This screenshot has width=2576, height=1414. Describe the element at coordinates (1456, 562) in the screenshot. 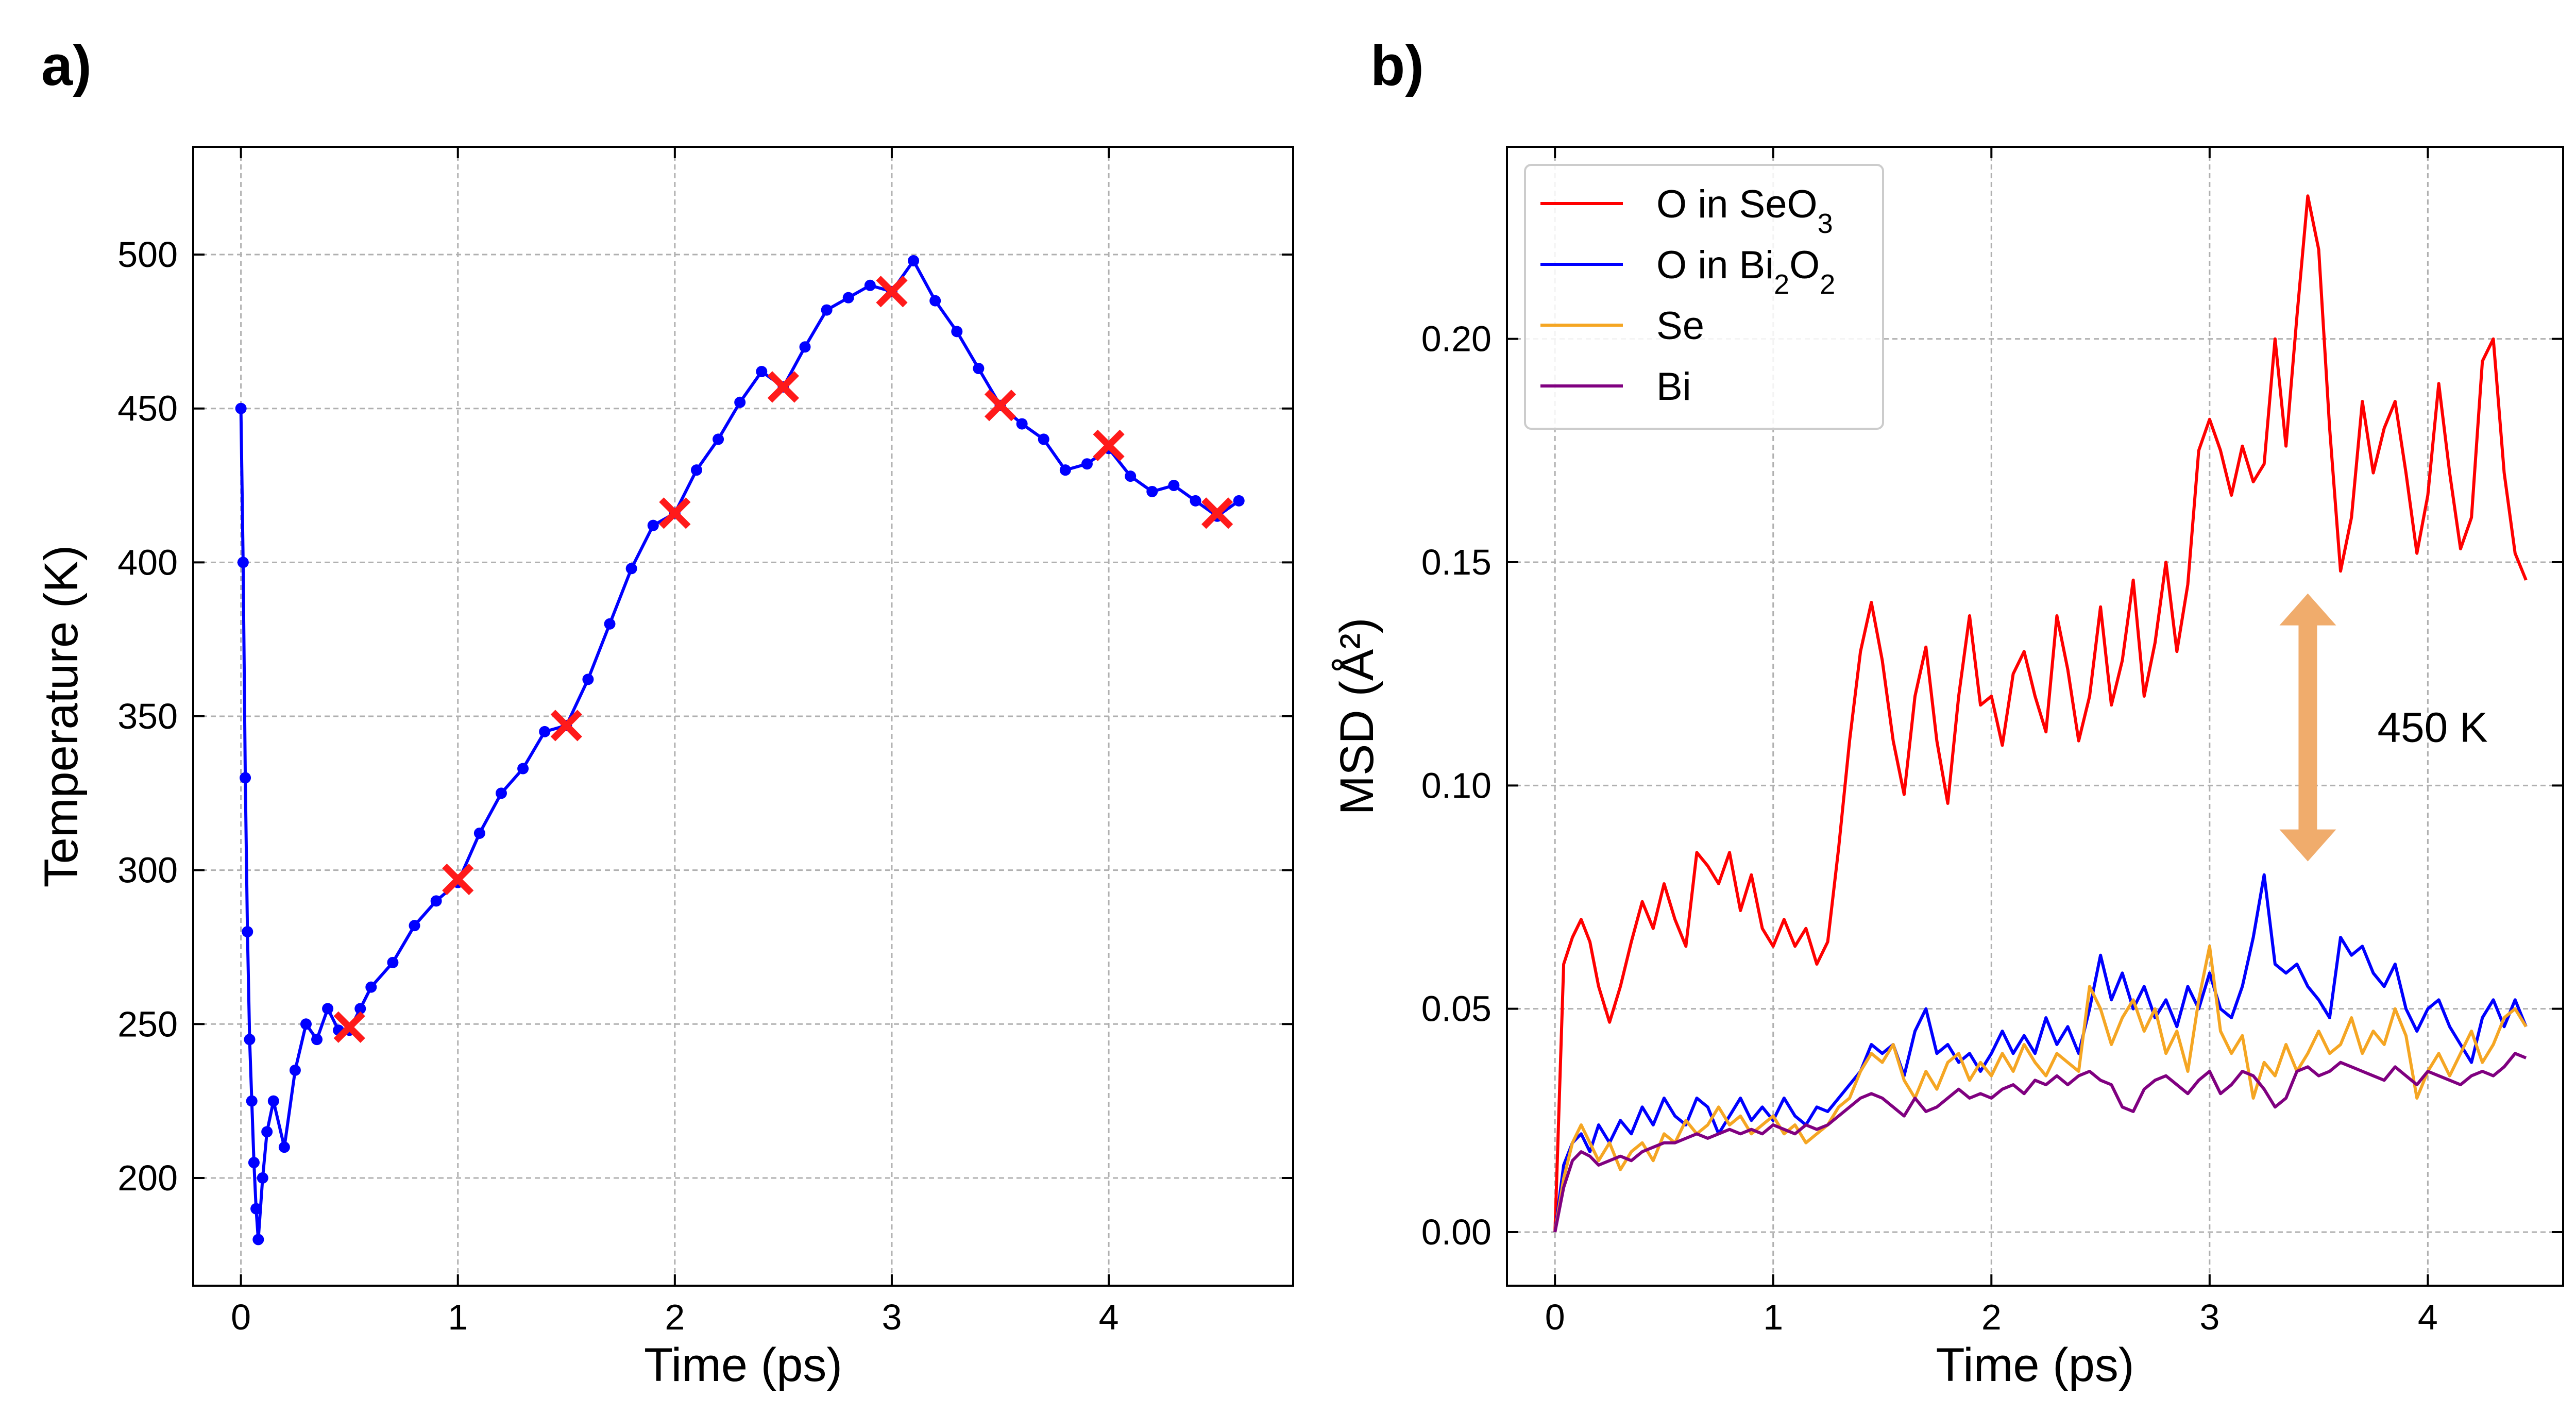

I see `y-tick-label: 0.15` at that location.